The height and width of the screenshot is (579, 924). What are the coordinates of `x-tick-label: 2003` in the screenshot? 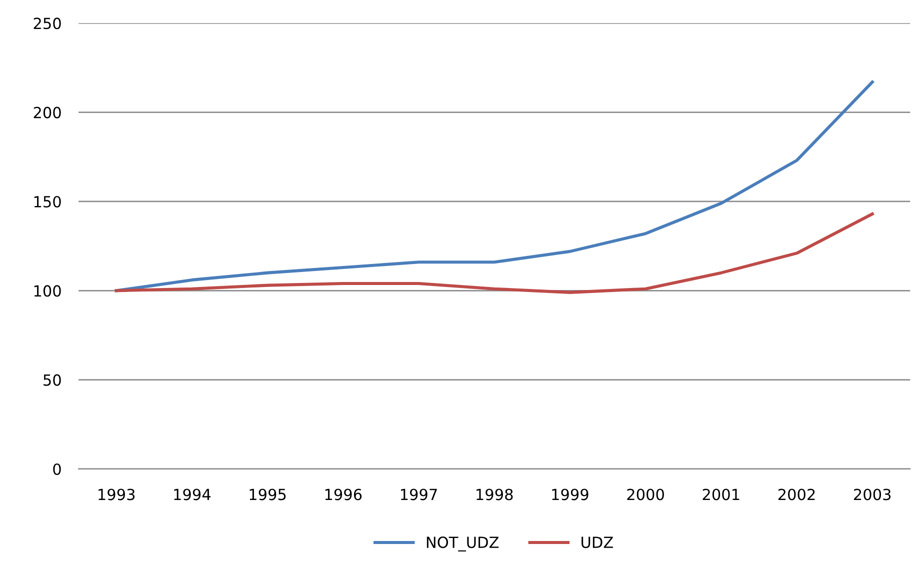 It's located at (872, 494).